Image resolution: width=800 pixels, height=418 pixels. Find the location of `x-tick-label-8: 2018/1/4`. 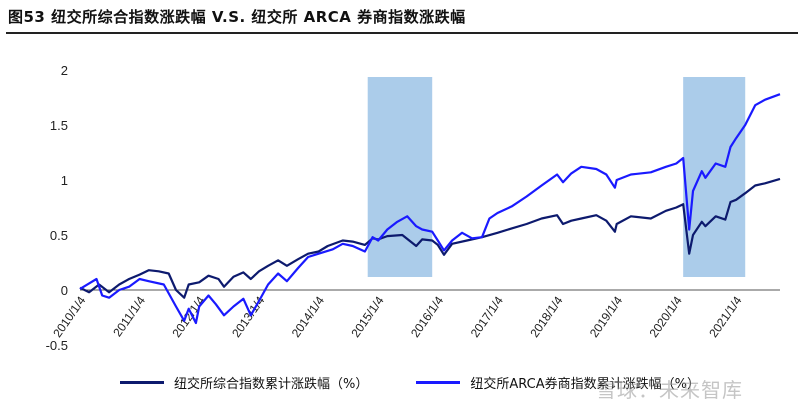

x-tick-label-8: 2018/1/4 is located at coordinates (546, 316).